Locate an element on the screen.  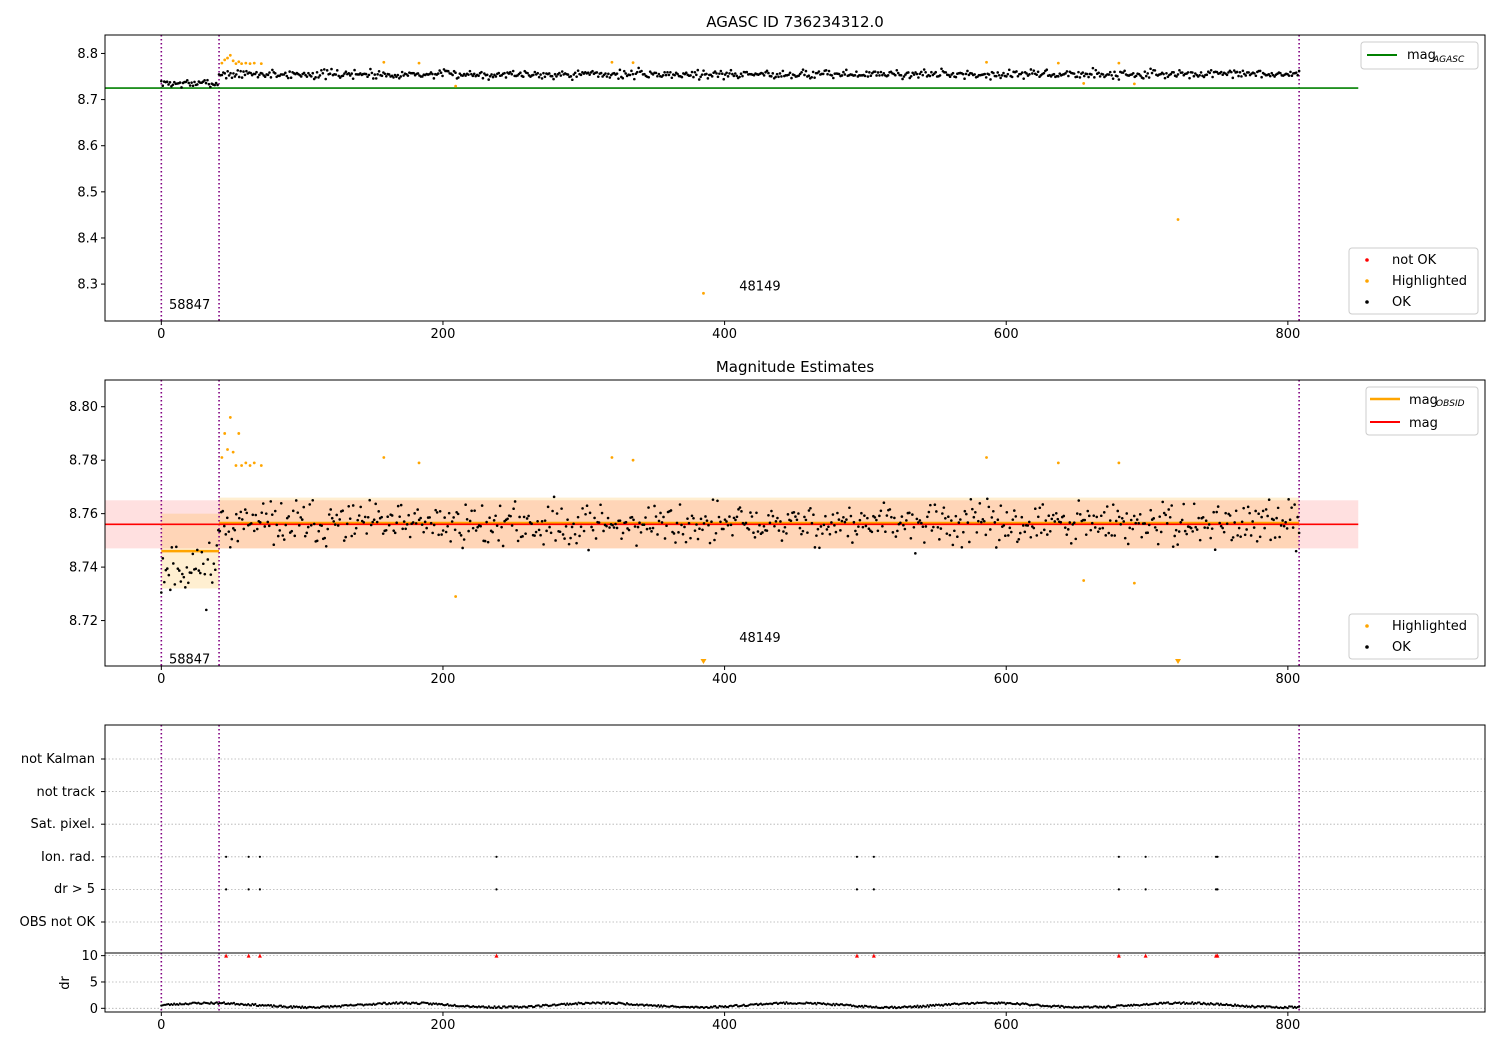
panel1-y-tick-label: 8.7 is located at coordinates (87, 100).